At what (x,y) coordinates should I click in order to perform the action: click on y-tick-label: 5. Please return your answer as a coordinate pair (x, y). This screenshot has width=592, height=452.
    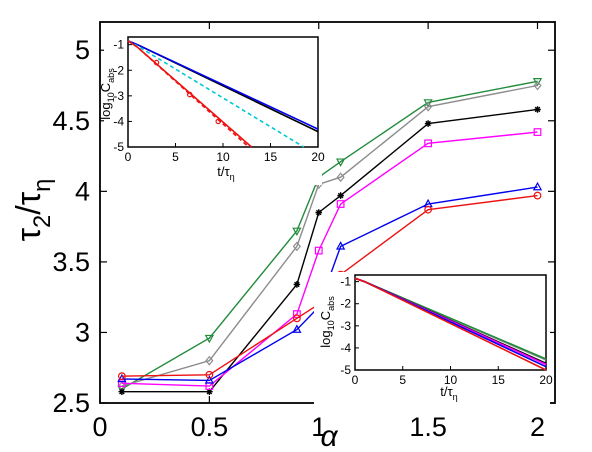
    Looking at the image, I should click on (82, 50).